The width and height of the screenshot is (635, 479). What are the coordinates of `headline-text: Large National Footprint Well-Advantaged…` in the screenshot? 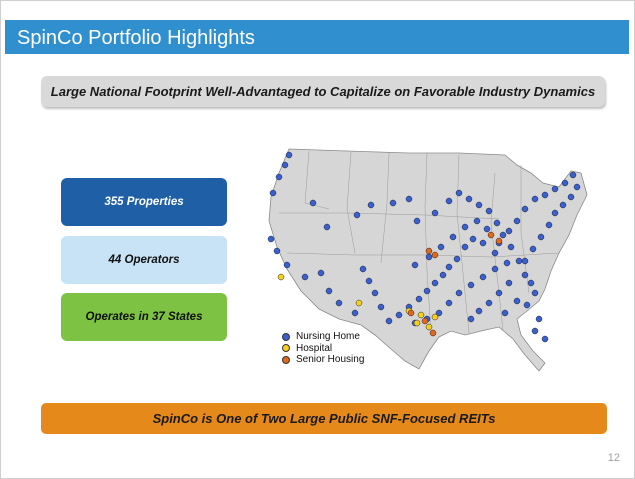 It's located at (323, 91).